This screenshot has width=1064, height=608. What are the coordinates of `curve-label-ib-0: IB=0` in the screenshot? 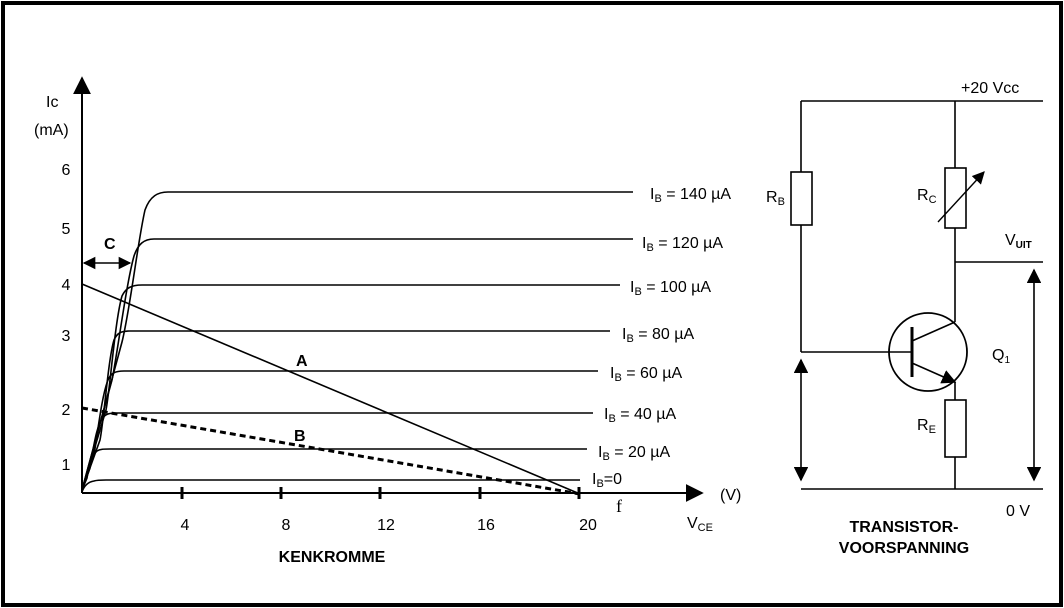 It's located at (607, 480).